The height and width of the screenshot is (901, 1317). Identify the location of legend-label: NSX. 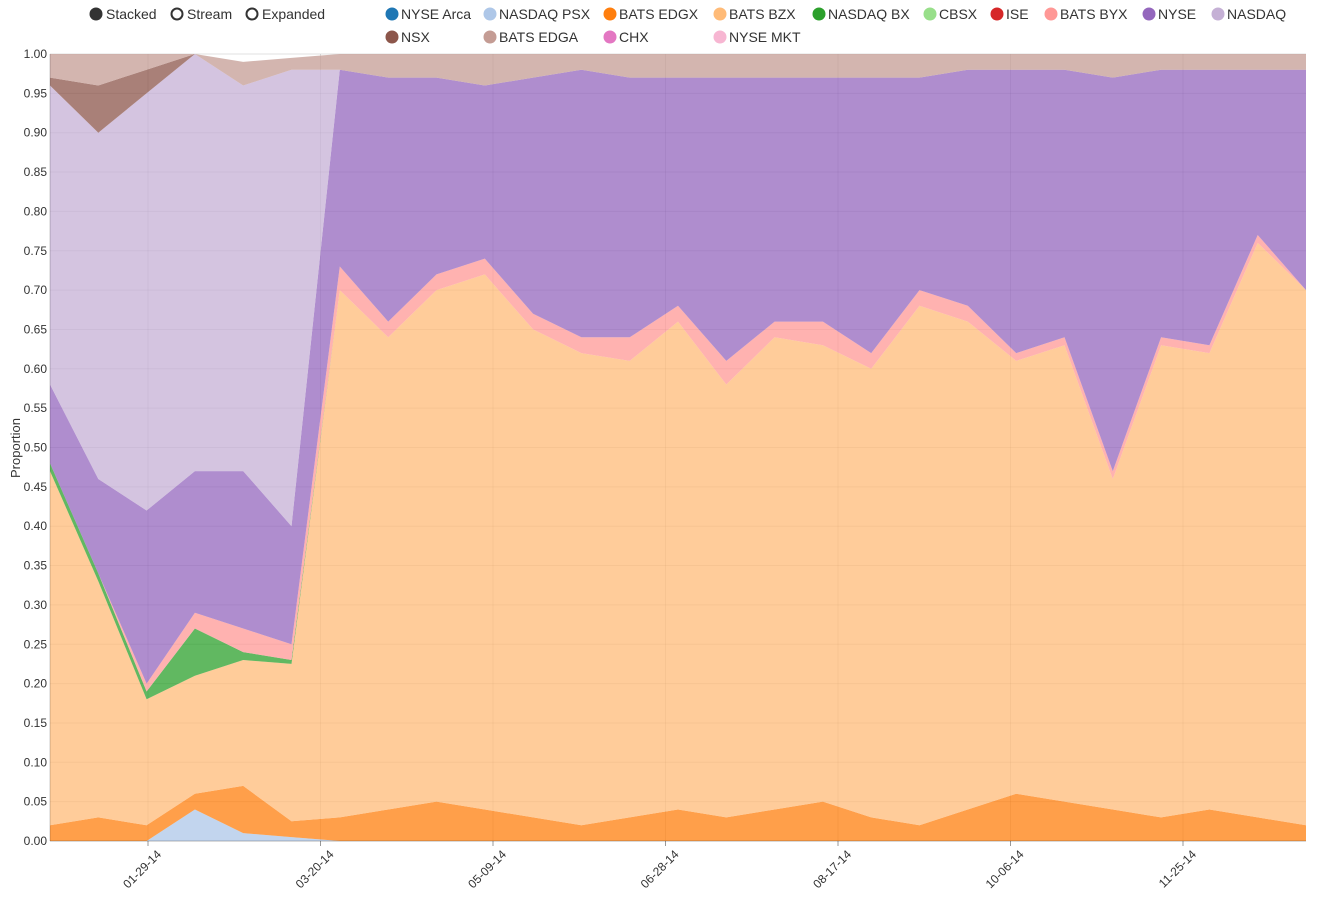
(415, 37).